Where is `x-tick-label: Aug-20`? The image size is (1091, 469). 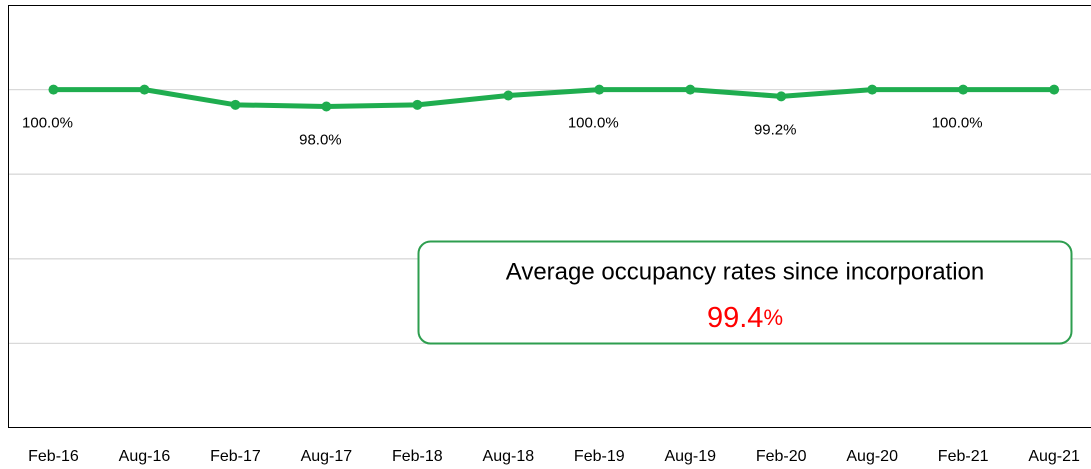
x-tick-label: Aug-20 is located at coordinates (872, 456).